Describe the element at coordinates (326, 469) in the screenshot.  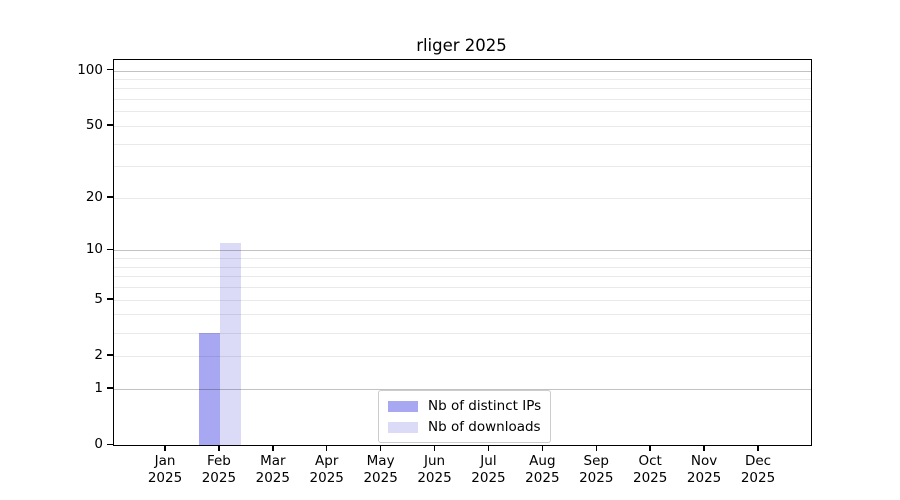
I see `x-tick-label-apr: Apr 2025` at that location.